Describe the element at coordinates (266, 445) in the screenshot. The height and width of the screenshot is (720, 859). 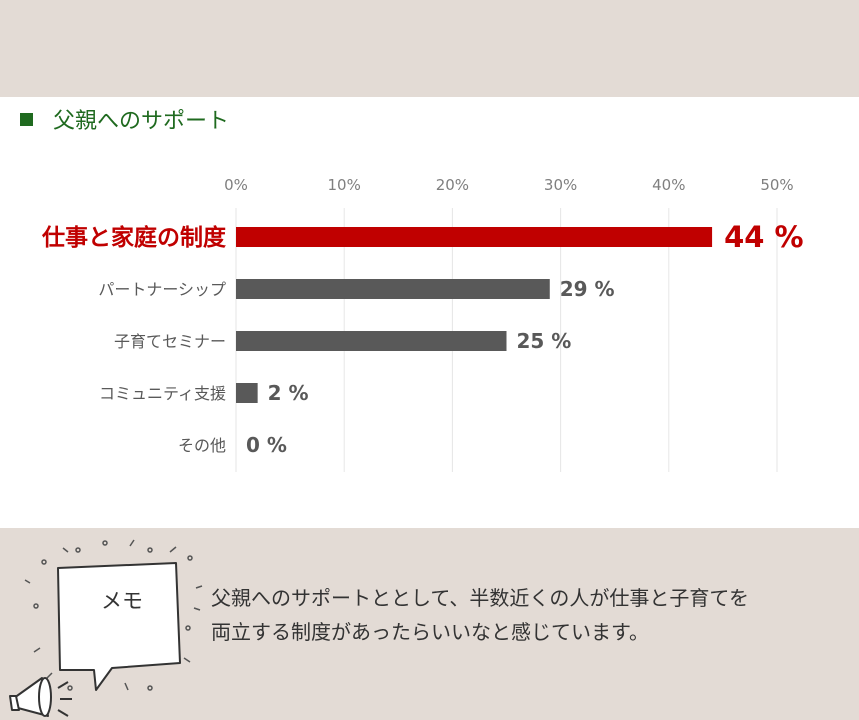
I see `value-label: 0 %` at that location.